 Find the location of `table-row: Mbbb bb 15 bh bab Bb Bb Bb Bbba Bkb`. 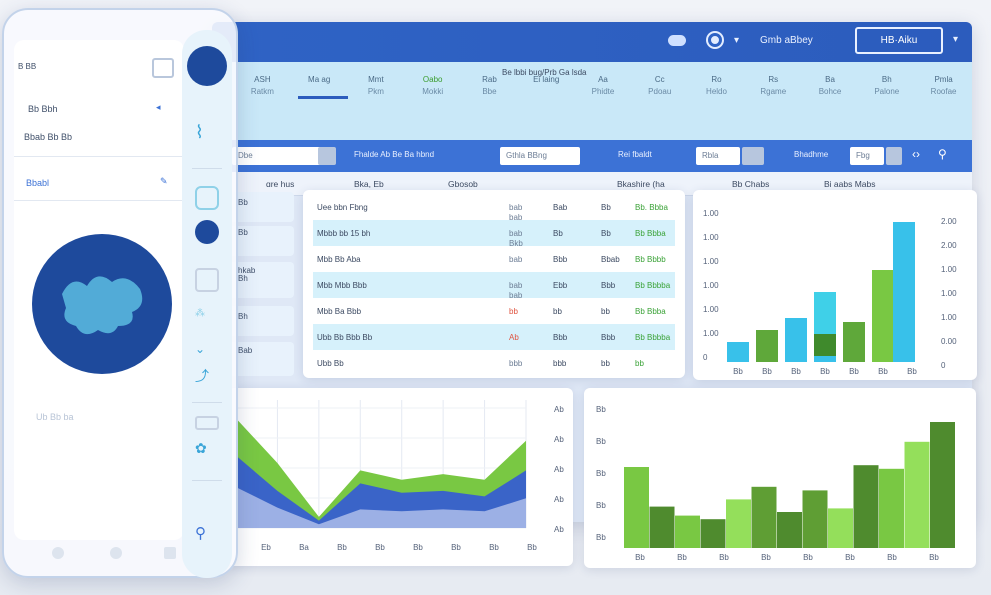

table-row: Mbbb bb 15 bh bab Bb Bb Bb Bbba Bkb is located at coordinates (494, 234).